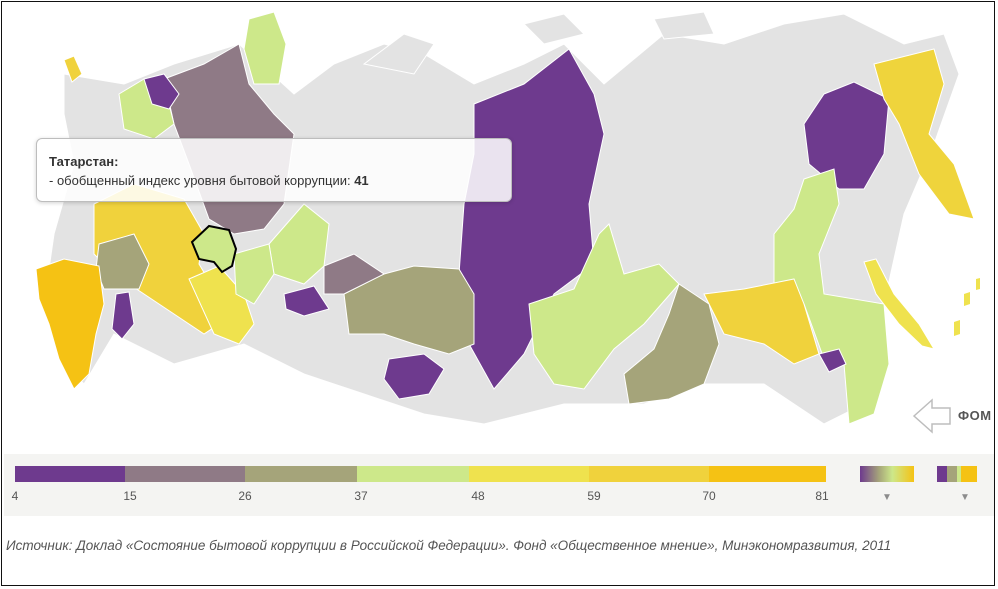 Image resolution: width=998 pixels, height=589 pixels. I want to click on region-altai, so click(414, 376).